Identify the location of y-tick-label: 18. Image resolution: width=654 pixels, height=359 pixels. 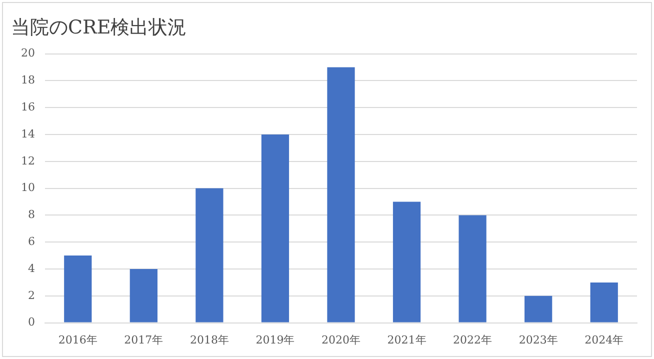
(27, 80).